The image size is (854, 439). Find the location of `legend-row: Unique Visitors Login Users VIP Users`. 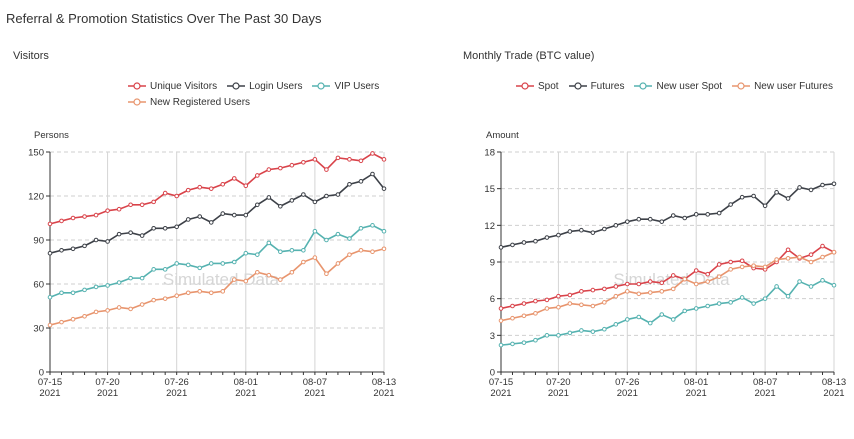

legend-row: Unique Visitors Login Users VIP Users is located at coordinates (253, 86).